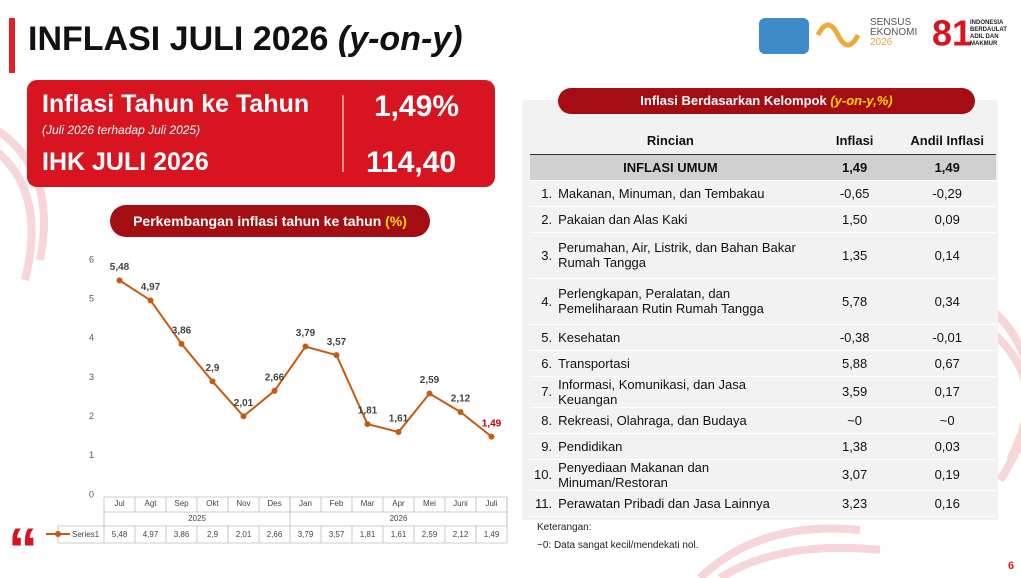 The height and width of the screenshot is (578, 1021). What do you see at coordinates (670, 167) in the screenshot?
I see `row-name: INFLASI UMUM` at bounding box center [670, 167].